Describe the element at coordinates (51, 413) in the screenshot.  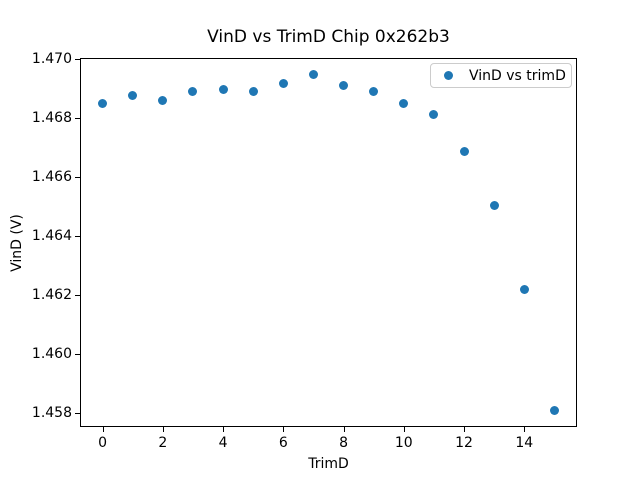
I see `y-tick-label: 1.458` at that location.